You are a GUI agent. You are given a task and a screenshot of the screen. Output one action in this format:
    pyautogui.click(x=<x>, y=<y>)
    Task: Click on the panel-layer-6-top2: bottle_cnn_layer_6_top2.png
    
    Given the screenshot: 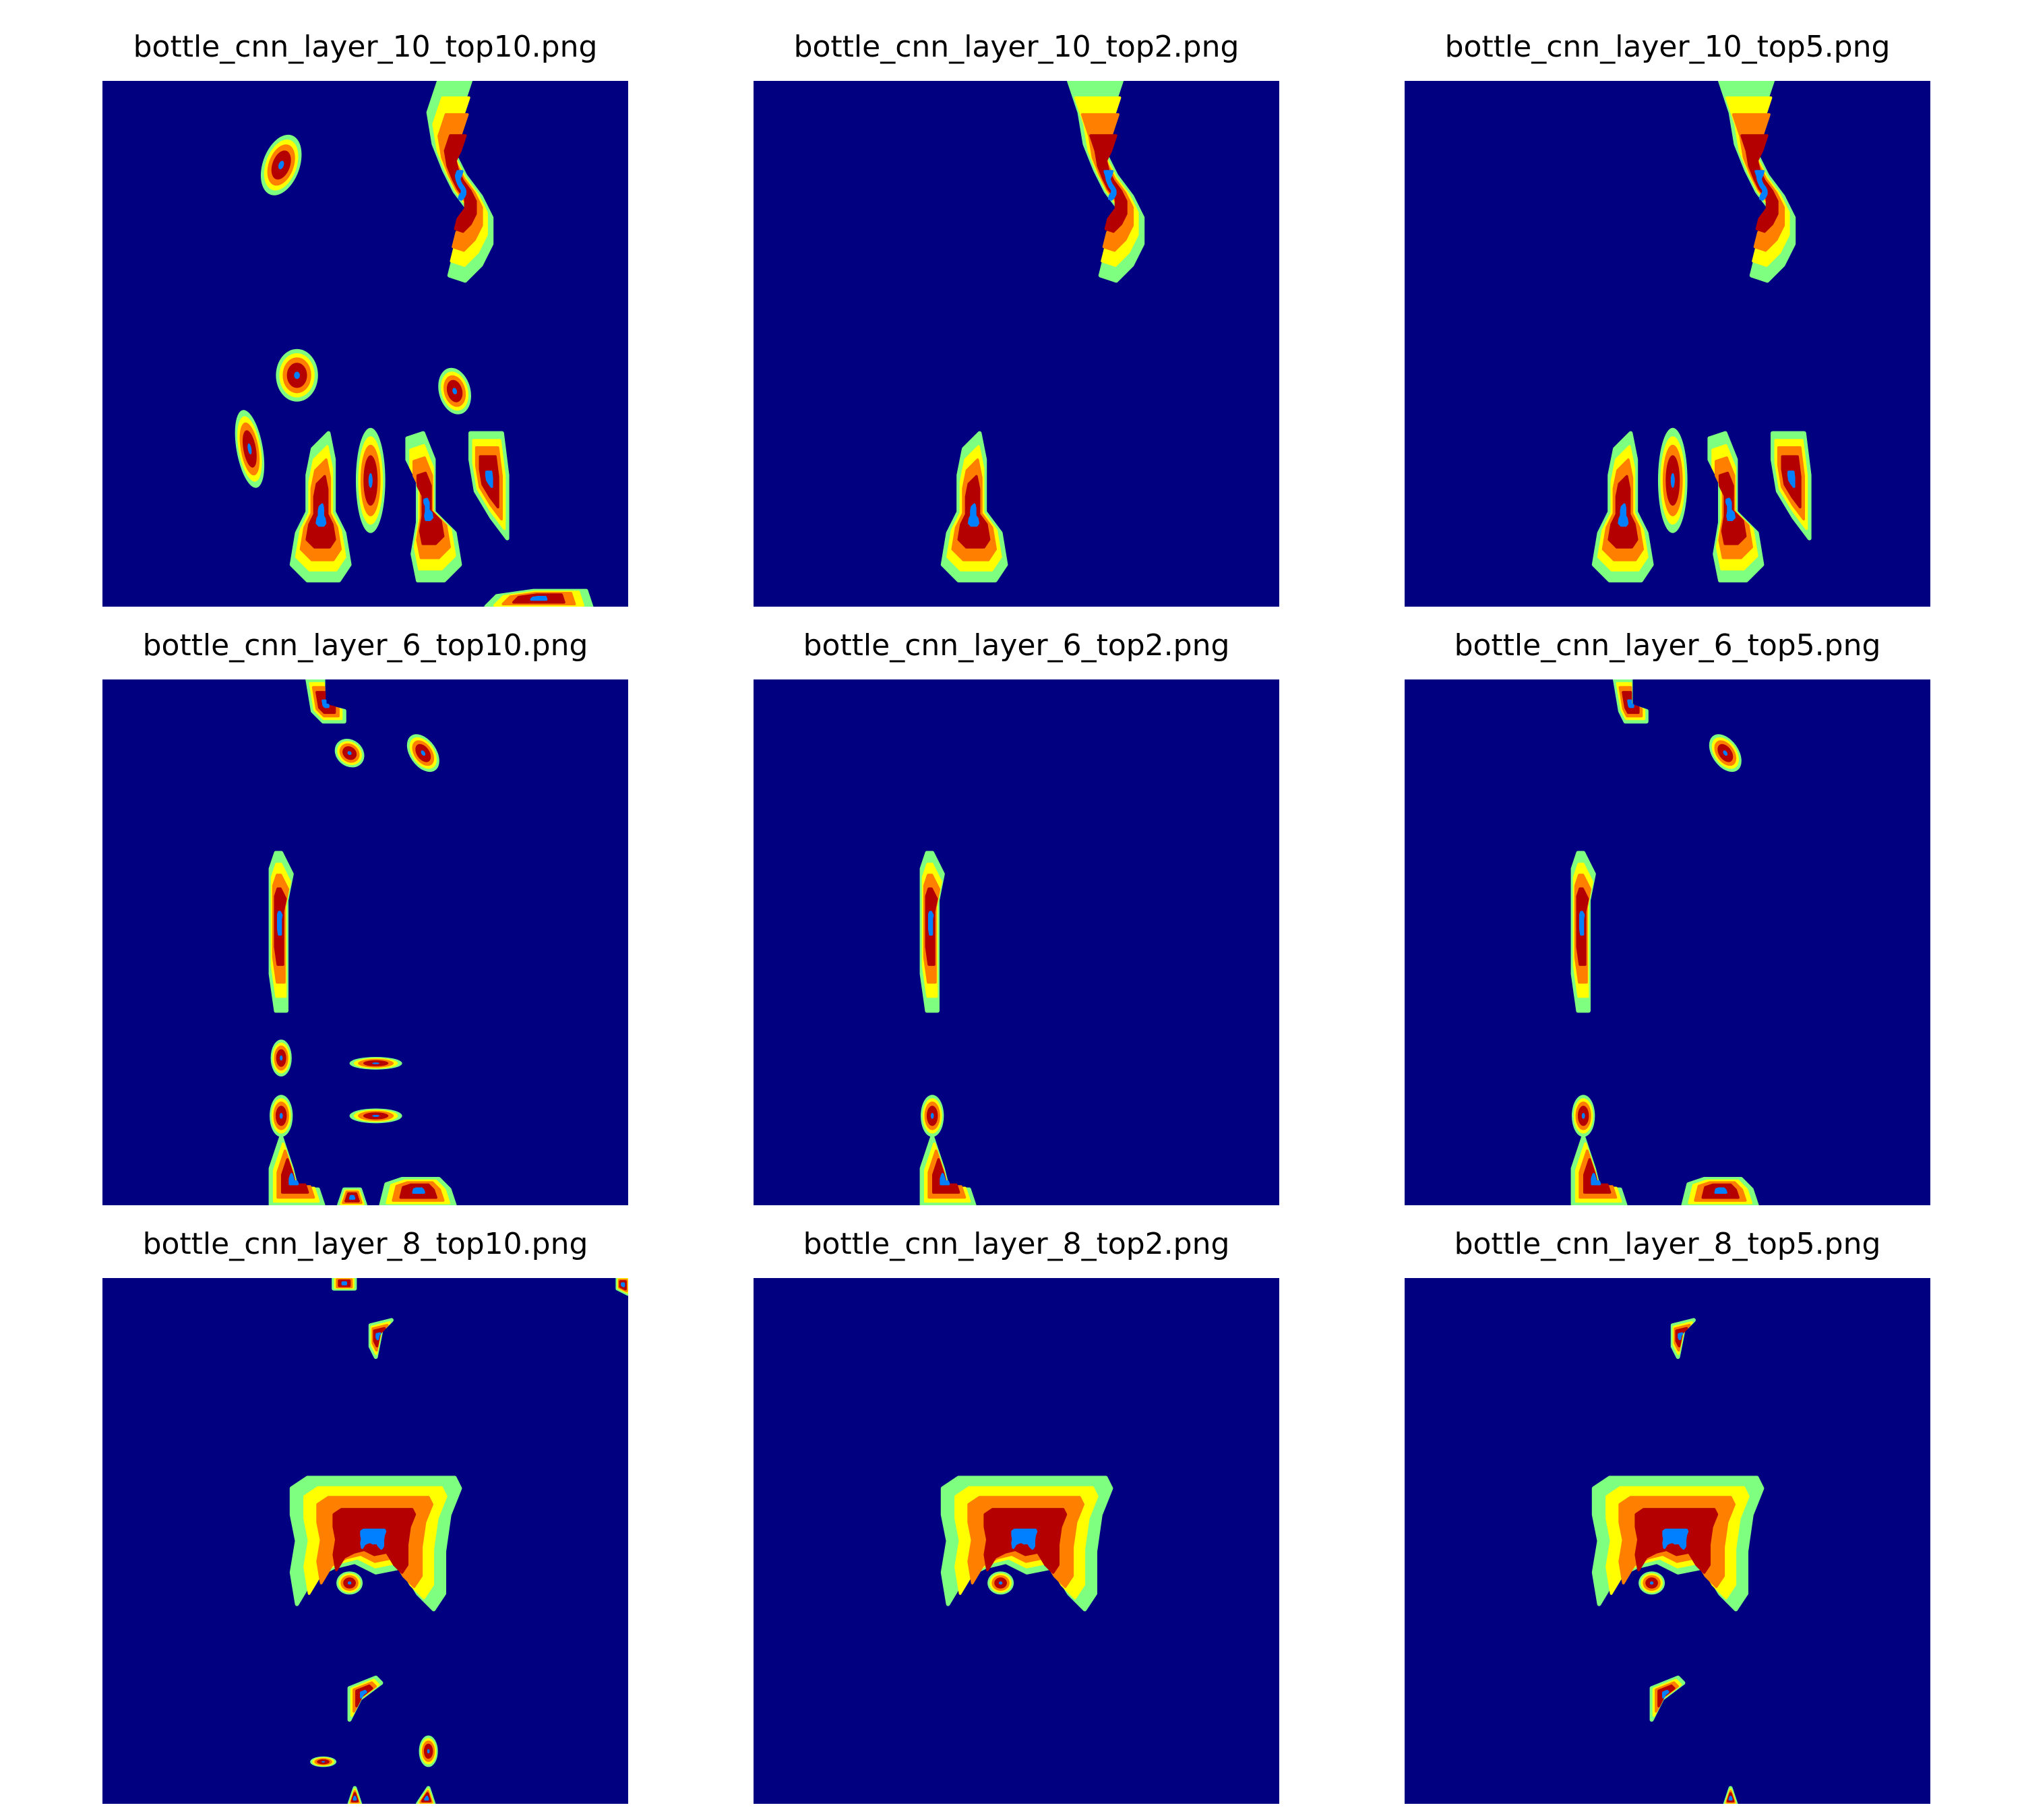 What is the action you would take?
    pyautogui.click(x=1016, y=912)
    